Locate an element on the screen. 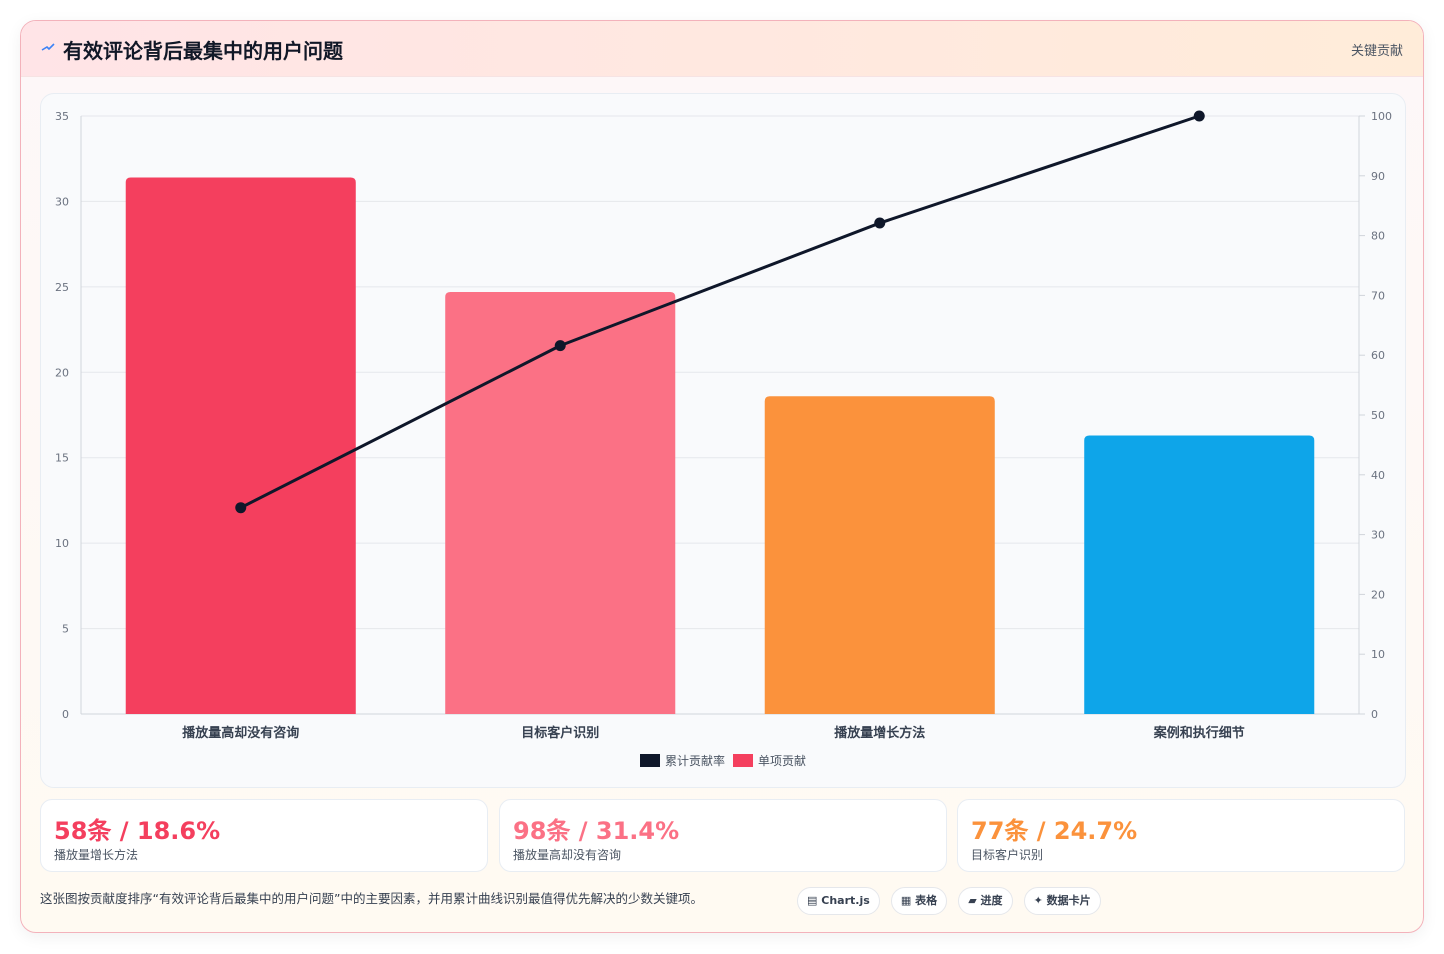 The height and width of the screenshot is (954, 1444). table-icon: ▦ is located at coordinates (906, 900).